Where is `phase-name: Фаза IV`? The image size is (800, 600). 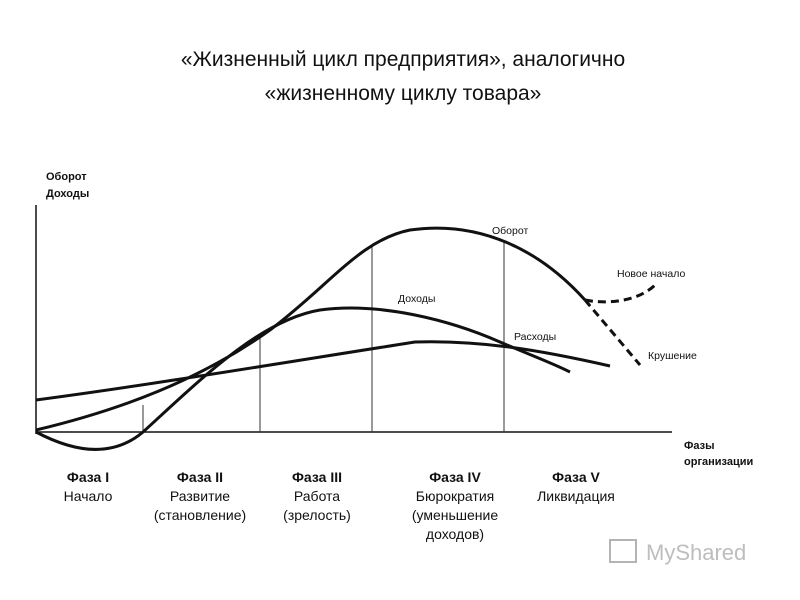
phase-name: Фаза IV is located at coordinates (455, 477).